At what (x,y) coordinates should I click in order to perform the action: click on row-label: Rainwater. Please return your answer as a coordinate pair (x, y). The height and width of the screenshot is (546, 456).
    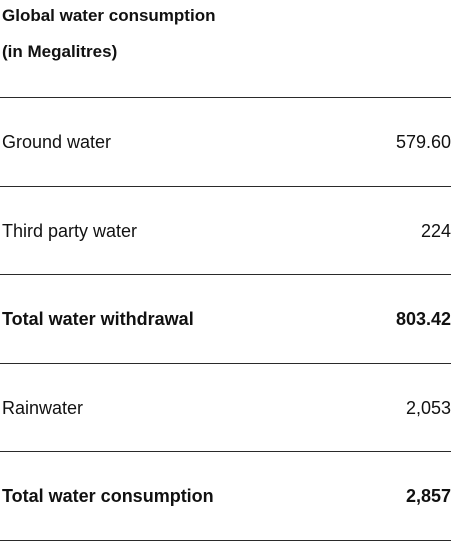
    Looking at the image, I should click on (43, 407).